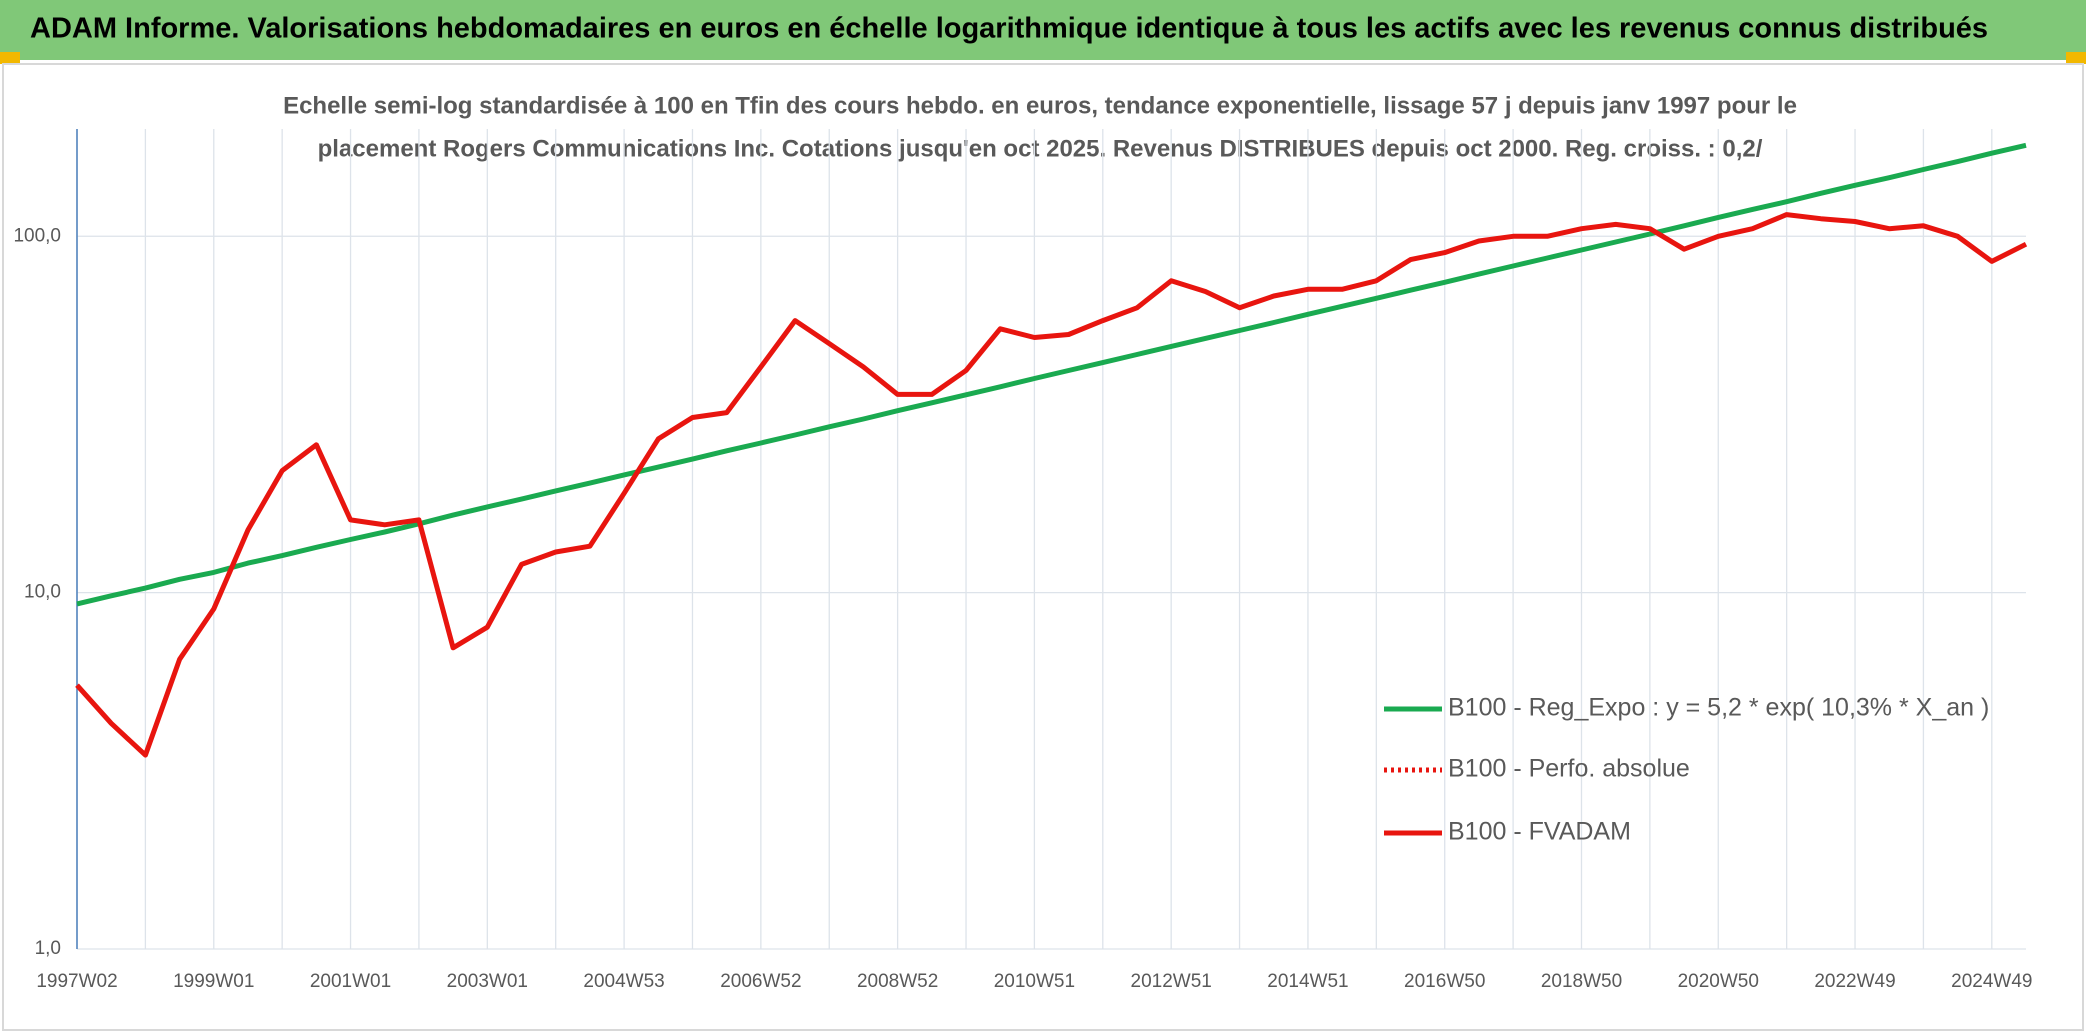  Describe the element at coordinates (37, 235) in the screenshot. I see `y-tick-label: 100,0` at that location.